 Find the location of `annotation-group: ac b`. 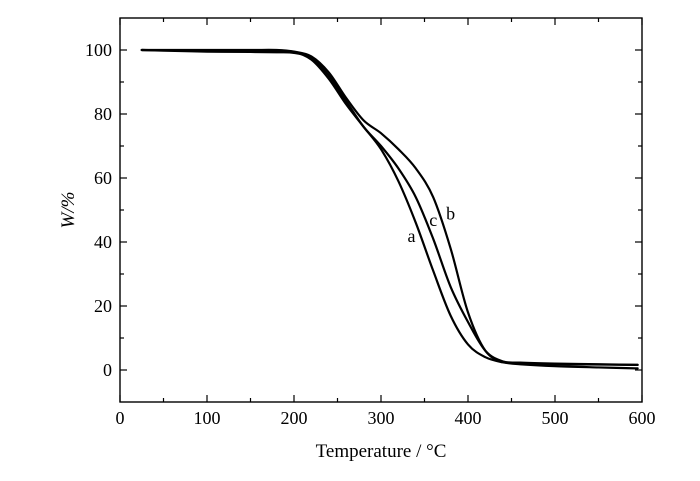

annotation-group: ac b is located at coordinates (431, 225).